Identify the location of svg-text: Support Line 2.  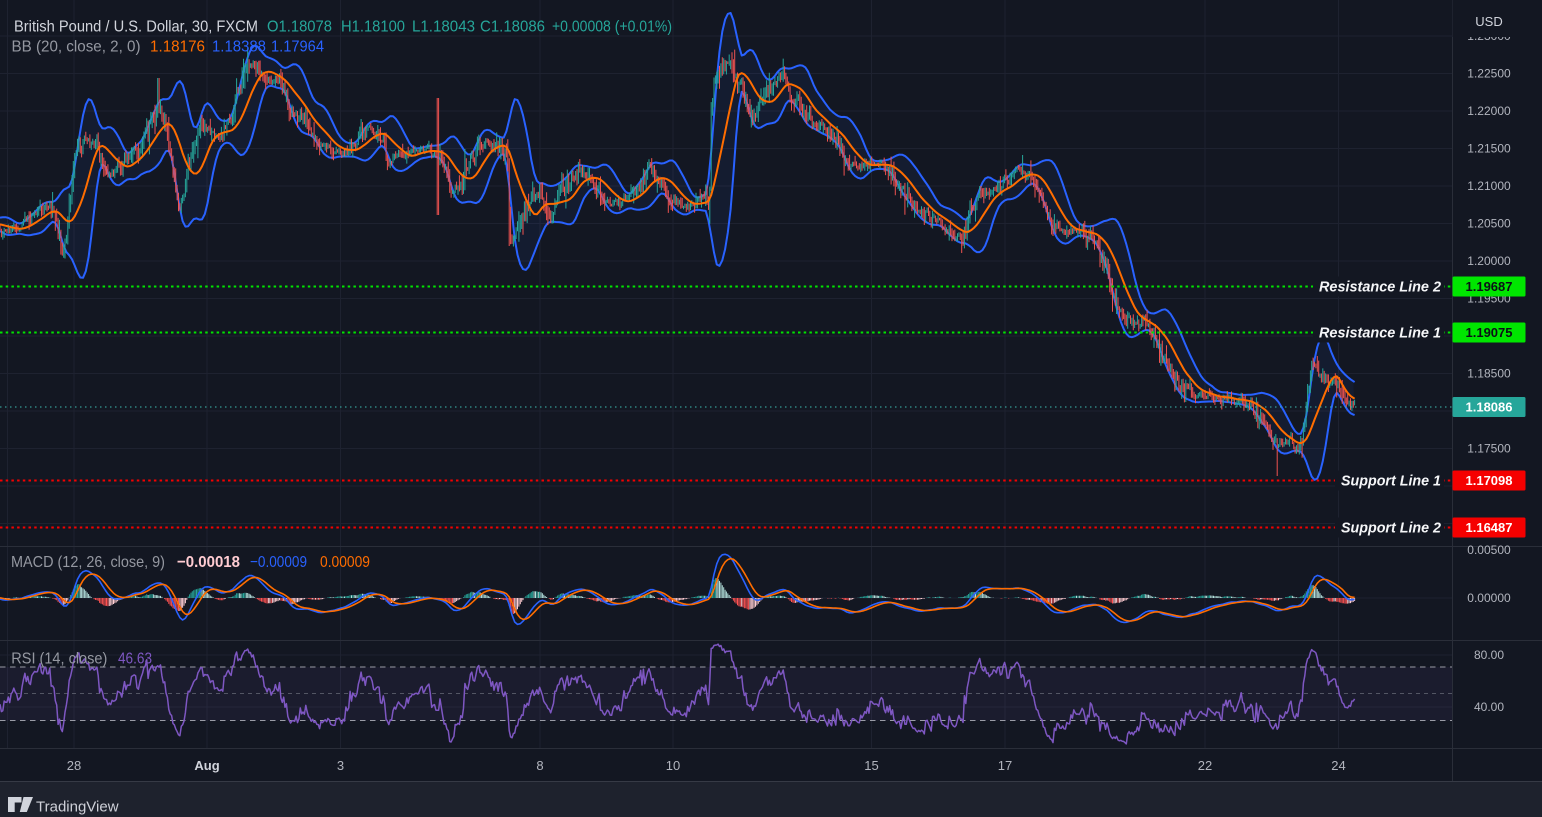
(1391, 528).